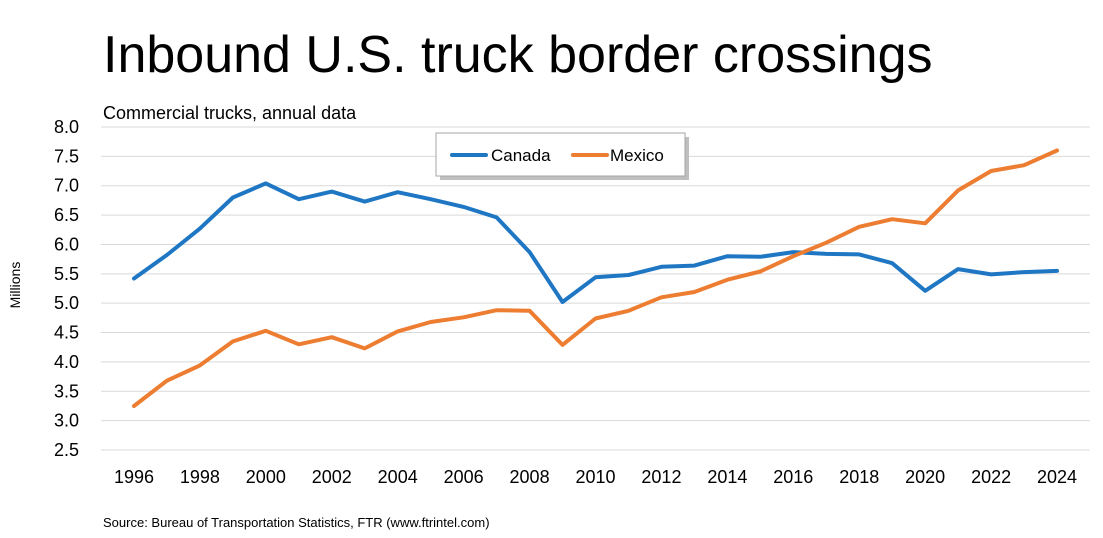  I want to click on y-tick-label: 7.5, so click(66, 156).